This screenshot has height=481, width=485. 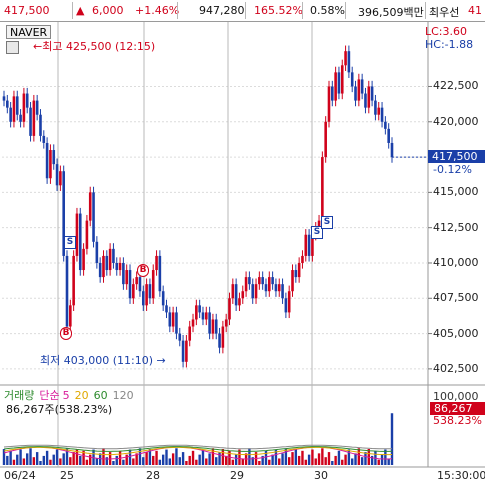 I want to click on grid-icon, so click(x=12, y=47).